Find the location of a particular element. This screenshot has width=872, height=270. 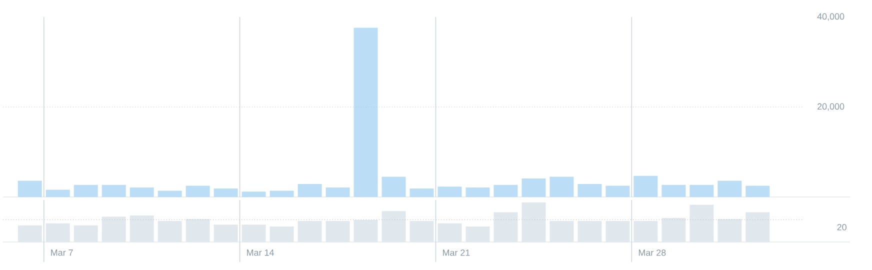

text: 20 is located at coordinates (841, 227).